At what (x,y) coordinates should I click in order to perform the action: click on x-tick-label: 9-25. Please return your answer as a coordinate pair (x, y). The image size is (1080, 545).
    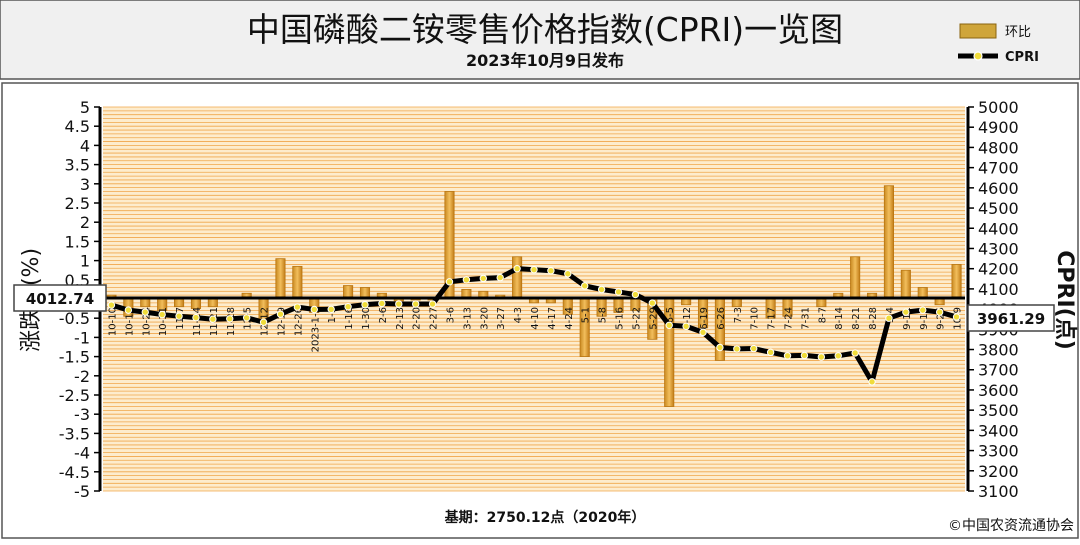
    Looking at the image, I should click on (941, 318).